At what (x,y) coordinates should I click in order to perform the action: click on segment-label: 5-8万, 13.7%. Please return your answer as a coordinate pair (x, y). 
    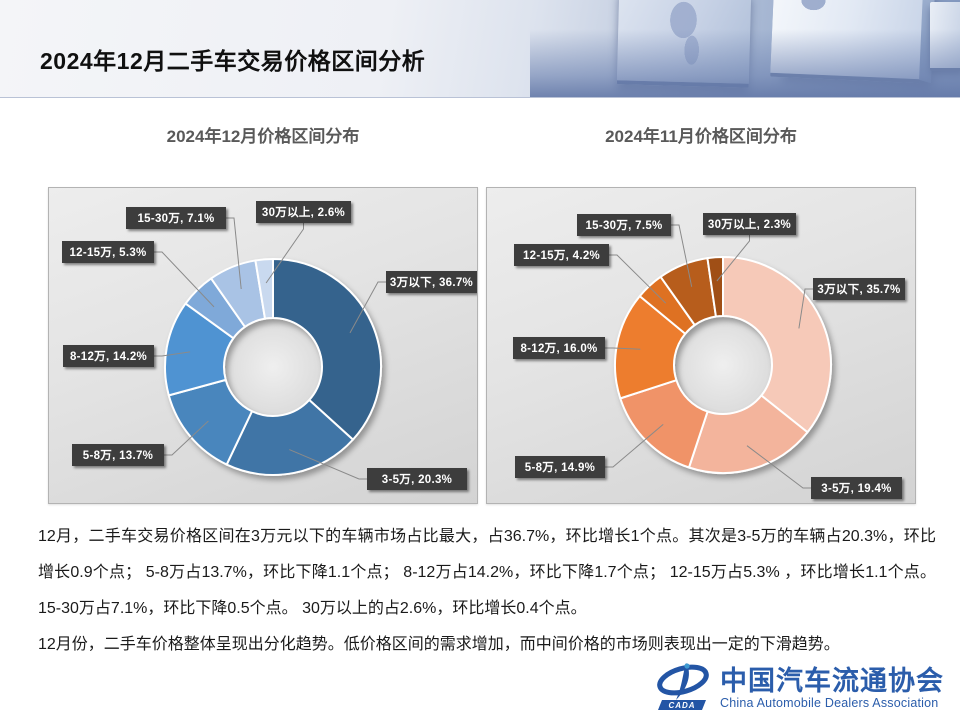
    Looking at the image, I should click on (118, 455).